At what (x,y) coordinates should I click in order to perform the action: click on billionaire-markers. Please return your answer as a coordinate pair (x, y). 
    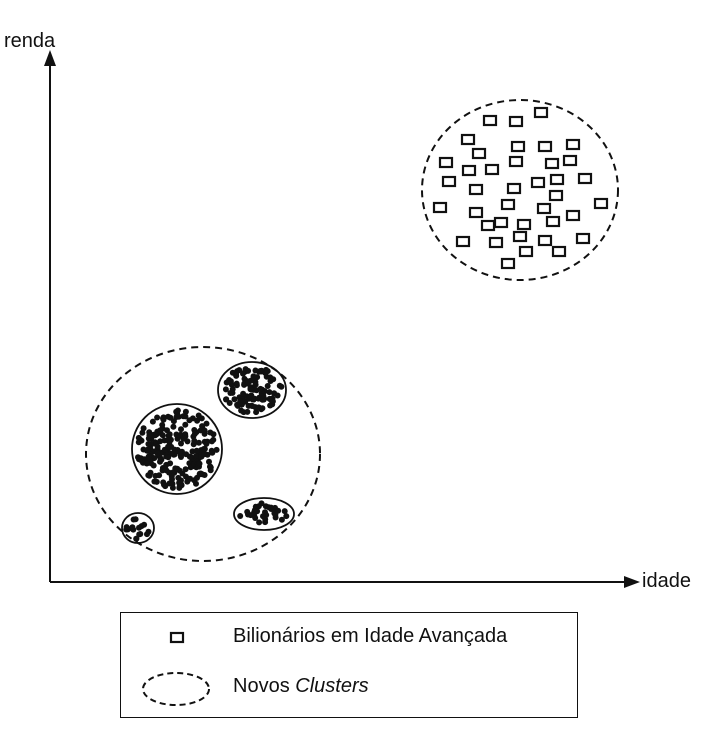
    Looking at the image, I should click on (520, 188).